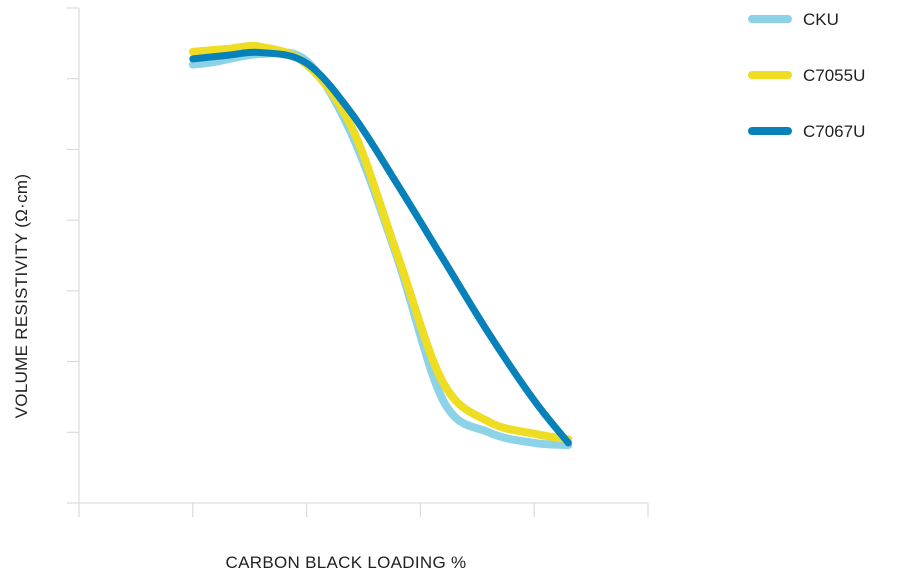 Image resolution: width=906 pixels, height=576 pixels. What do you see at coordinates (21, 296) in the screenshot?
I see `y-axis-label: VOLUME RESISTIVITY (Ω·cm)` at bounding box center [21, 296].